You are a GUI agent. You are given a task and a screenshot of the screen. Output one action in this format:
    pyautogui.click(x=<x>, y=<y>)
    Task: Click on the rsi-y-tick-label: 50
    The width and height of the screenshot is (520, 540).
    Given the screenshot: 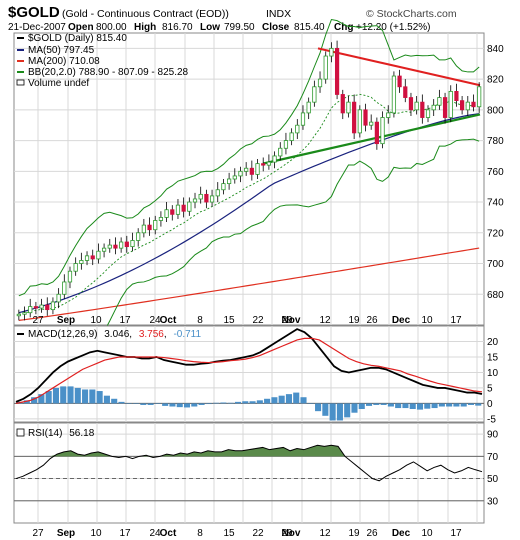 What is the action you would take?
    pyautogui.click(x=493, y=479)
    